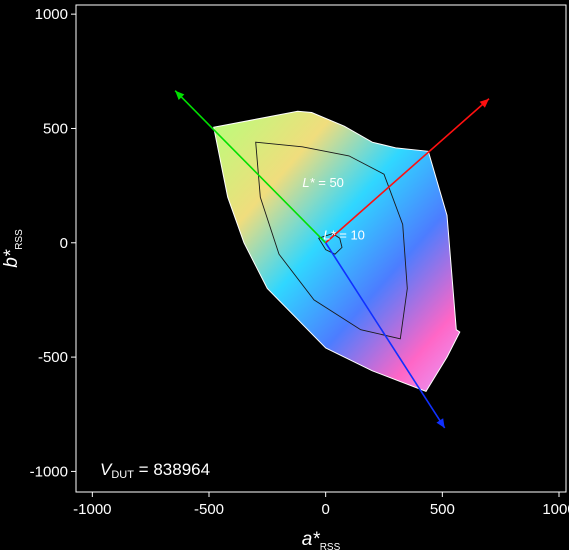  What do you see at coordinates (13, 248) in the screenshot?
I see `y-axis-label: b*RSS` at bounding box center [13, 248].